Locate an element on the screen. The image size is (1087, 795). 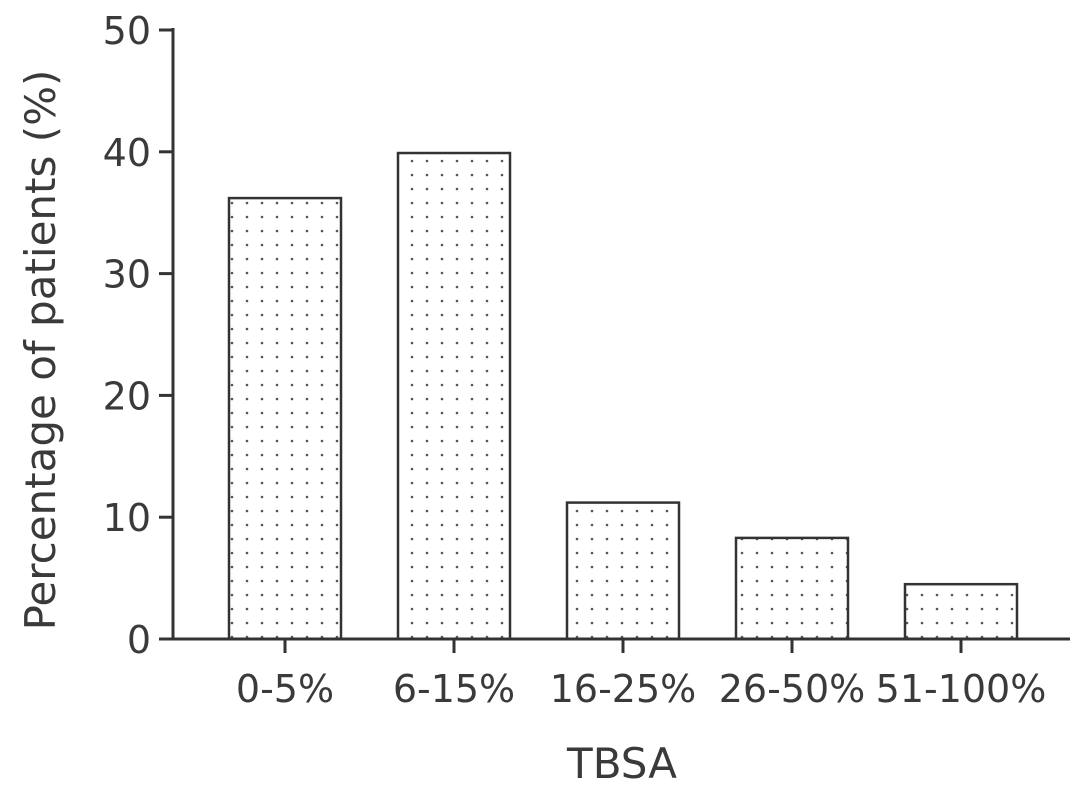
bar-6-15% is located at coordinates (454, 396).